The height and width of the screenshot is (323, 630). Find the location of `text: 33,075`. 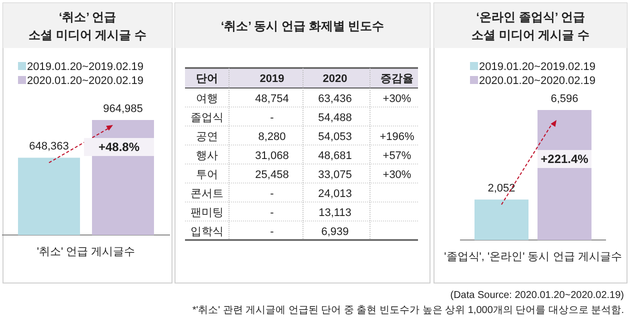

text: 33,075 is located at coordinates (335, 175).